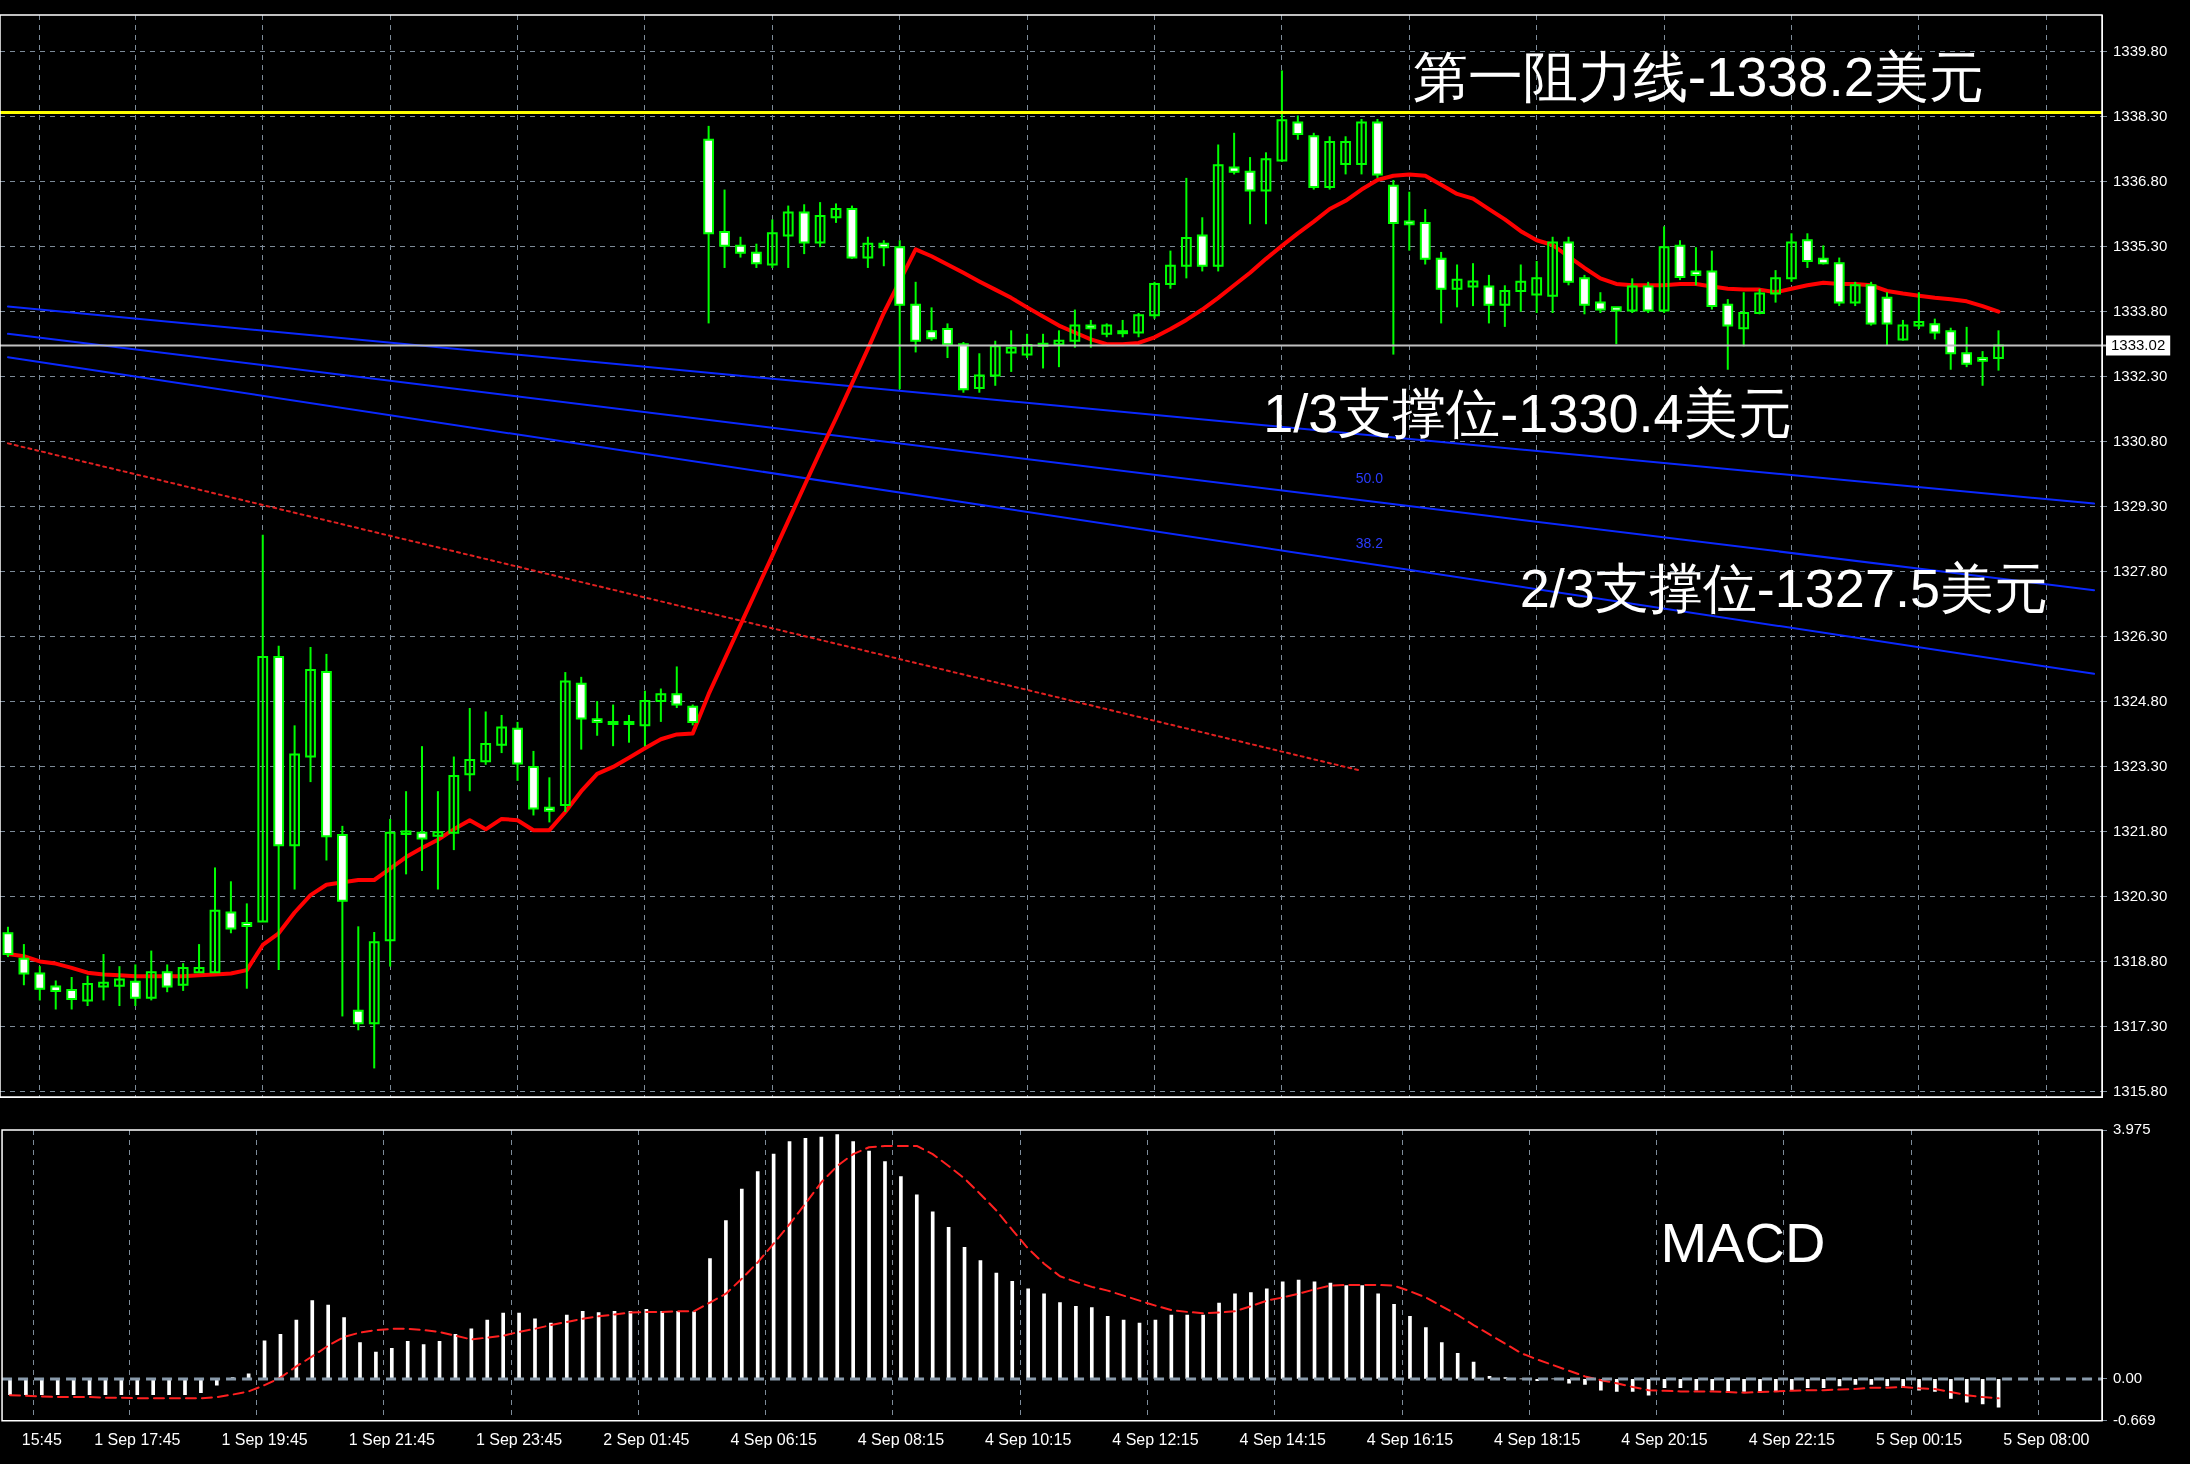 The height and width of the screenshot is (1464, 2190). Describe the element at coordinates (1664, 1439) in the screenshot. I see `x-tick-label: 4 Sep 20:15` at that location.